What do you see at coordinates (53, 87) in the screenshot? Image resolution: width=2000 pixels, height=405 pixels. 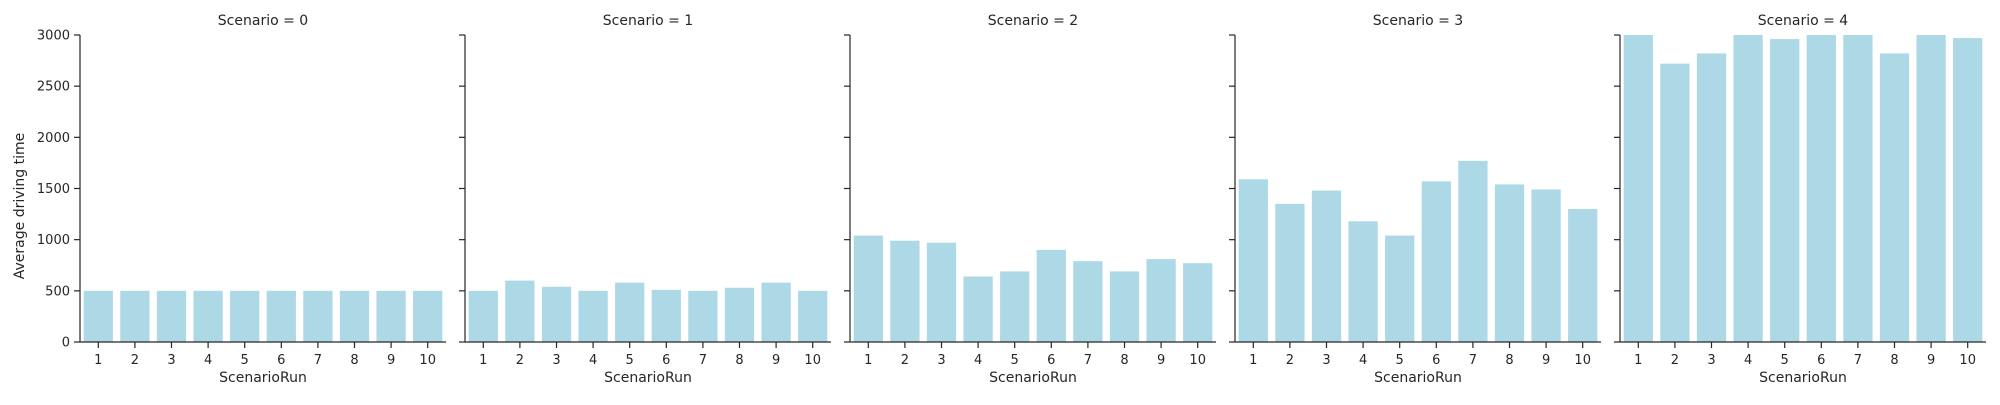 I see `y-tick-label: 2500` at bounding box center [53, 87].